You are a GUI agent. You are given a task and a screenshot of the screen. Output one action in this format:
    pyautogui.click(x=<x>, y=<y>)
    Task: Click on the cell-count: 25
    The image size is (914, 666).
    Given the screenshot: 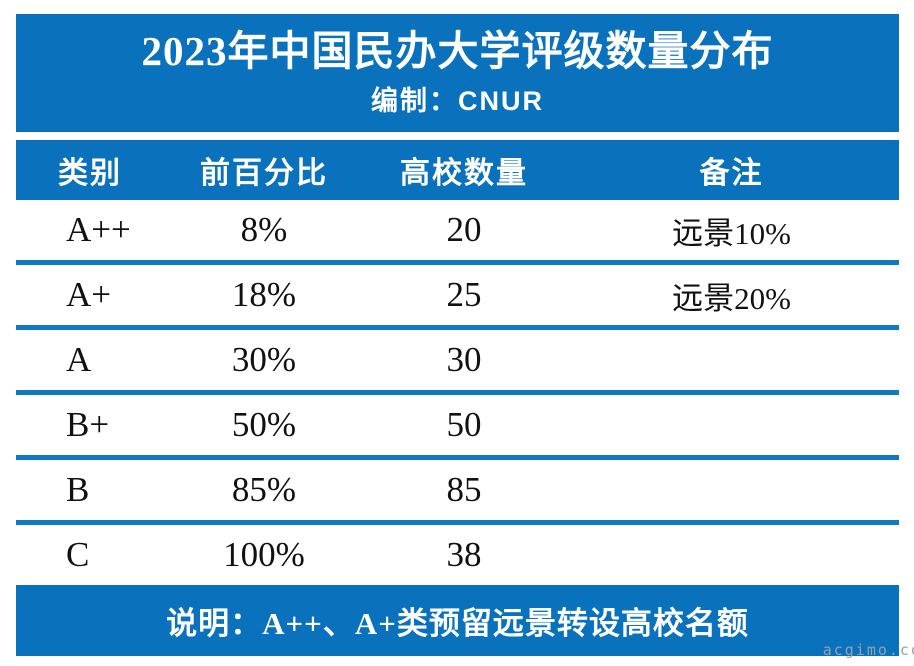 What is the action you would take?
    pyautogui.click(x=464, y=294)
    